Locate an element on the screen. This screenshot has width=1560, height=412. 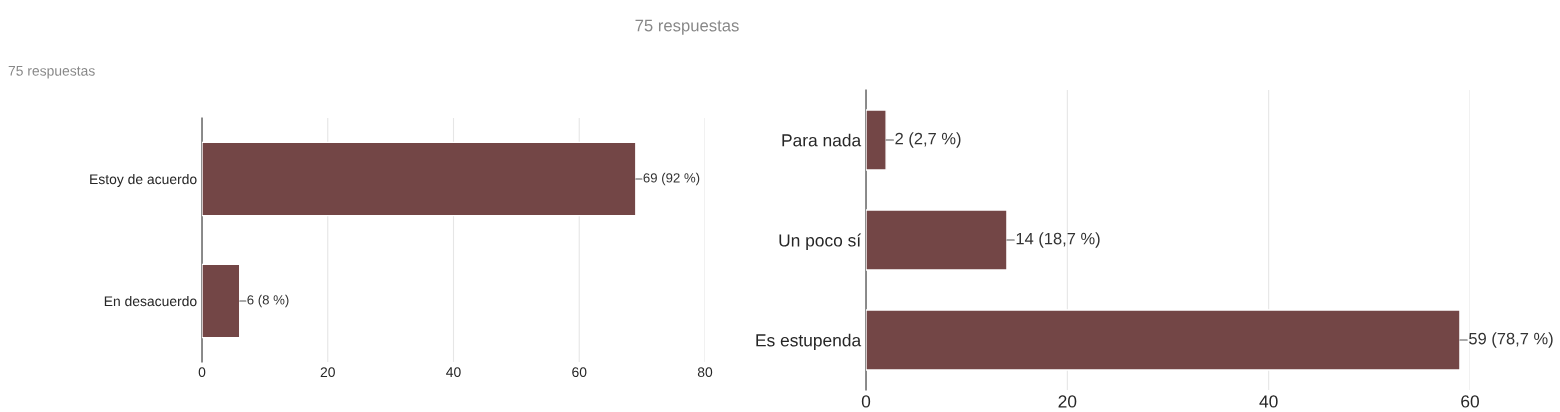
data-label: 59 (78,7 %) is located at coordinates (1511, 340).